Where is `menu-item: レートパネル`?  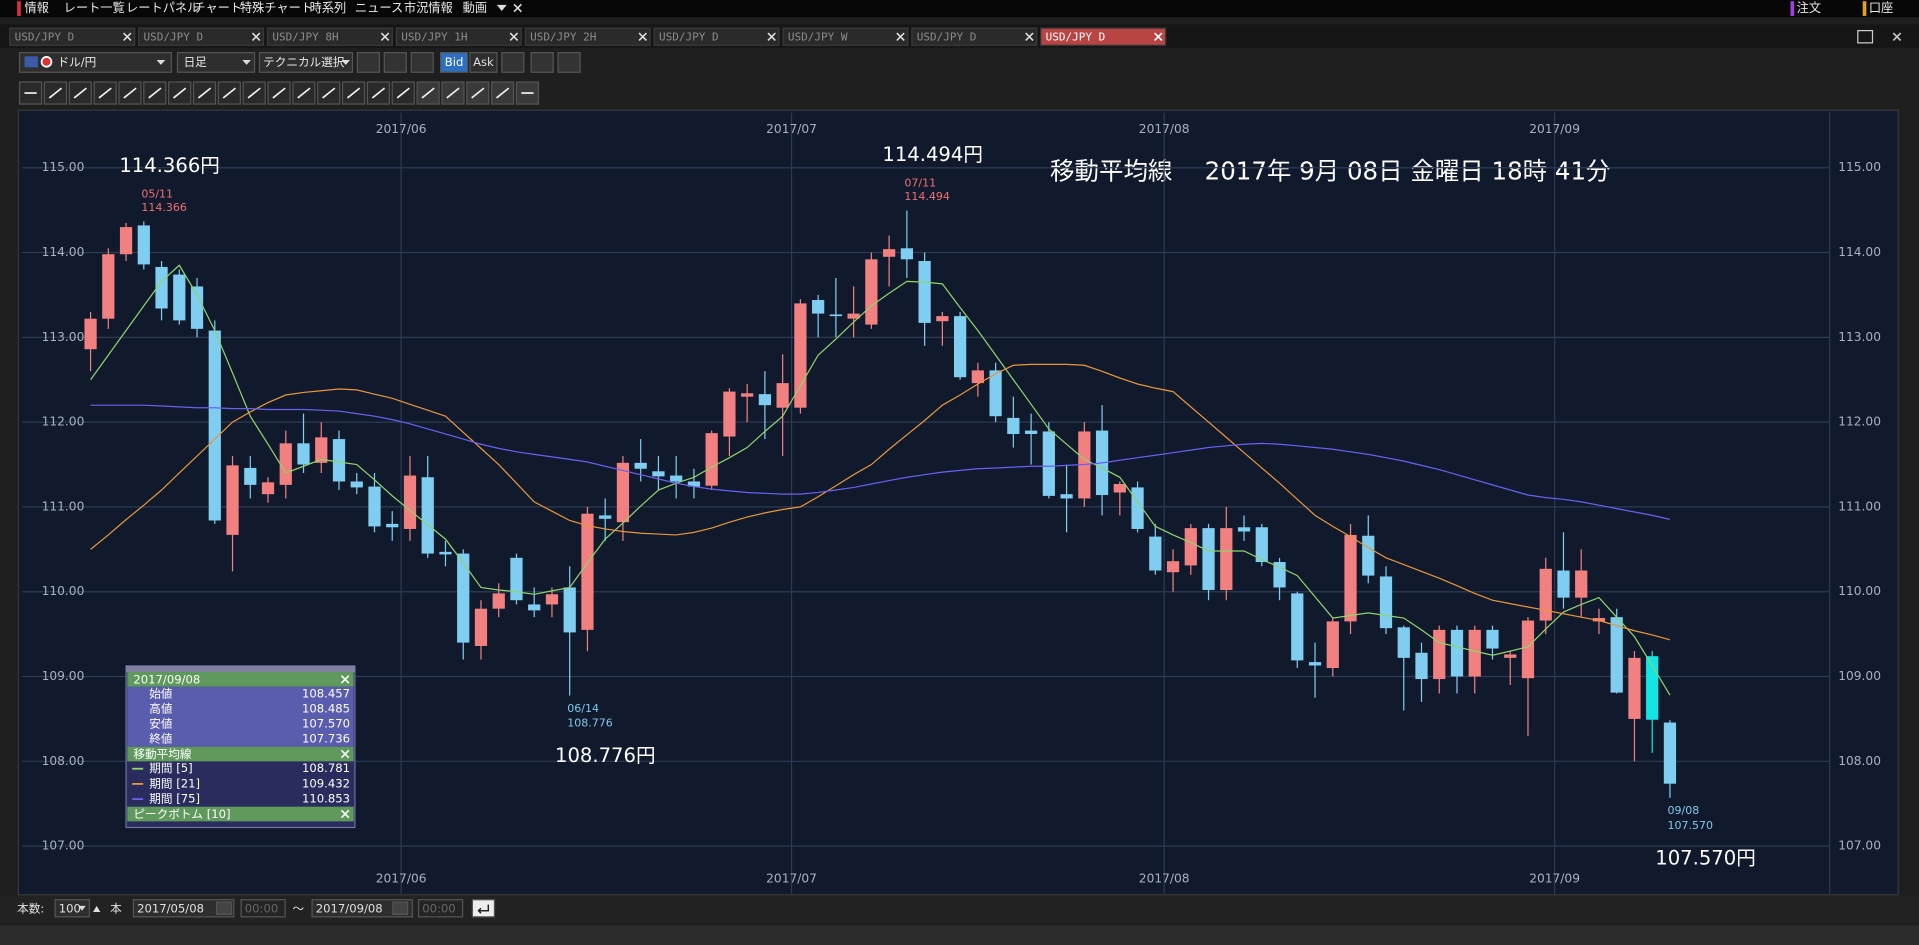 menu-item: レートパネル is located at coordinates (162, 8).